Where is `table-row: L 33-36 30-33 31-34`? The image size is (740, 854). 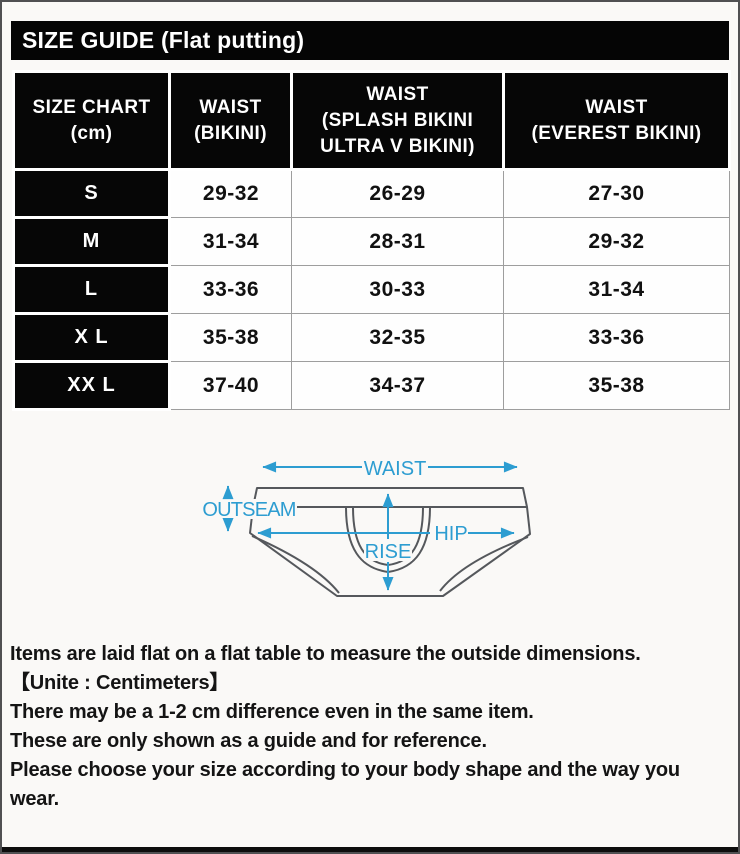
table-row: L 33-36 30-33 31-34 is located at coordinates (371, 289).